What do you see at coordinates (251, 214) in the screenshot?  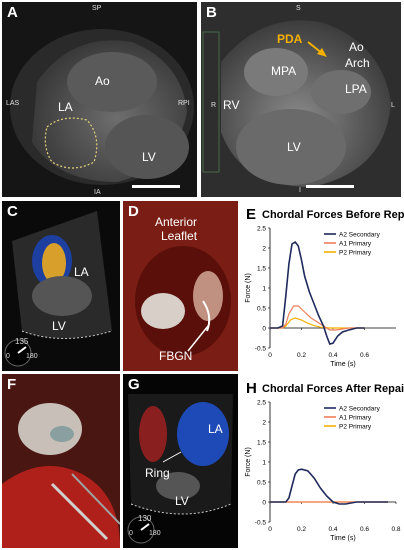 I see `panel-label-e: E` at bounding box center [251, 214].